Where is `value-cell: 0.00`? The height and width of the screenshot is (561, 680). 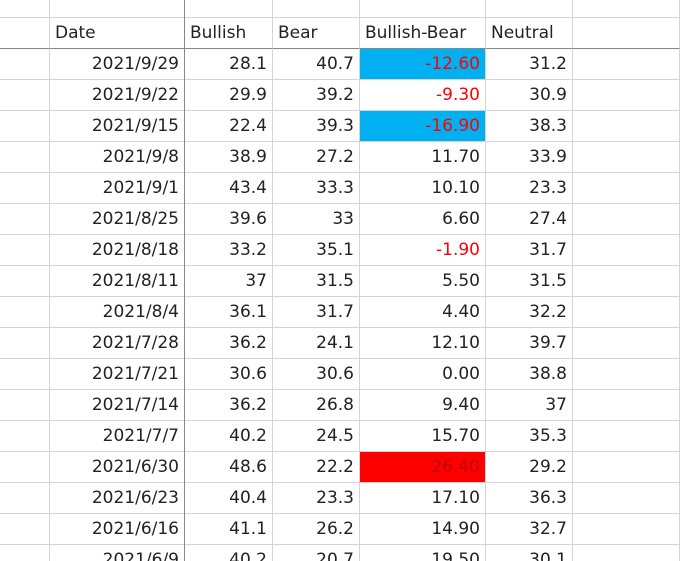 value-cell: 0.00 is located at coordinates (423, 374).